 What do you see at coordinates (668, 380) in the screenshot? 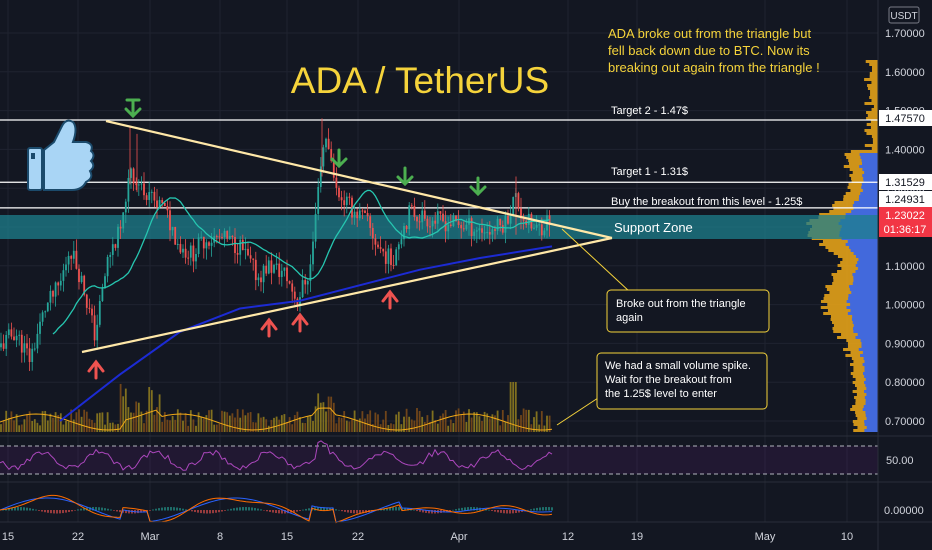
I see `volume-callout-line2: Wait for the breakout from` at bounding box center [668, 380].